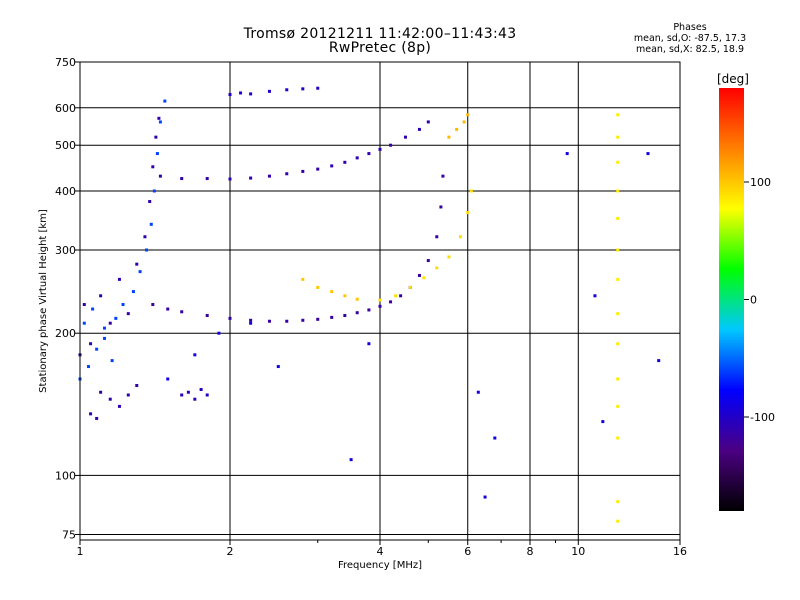 The image size is (800, 600). Describe the element at coordinates (69, 534) in the screenshot. I see `y-tick-label: 75` at that location.